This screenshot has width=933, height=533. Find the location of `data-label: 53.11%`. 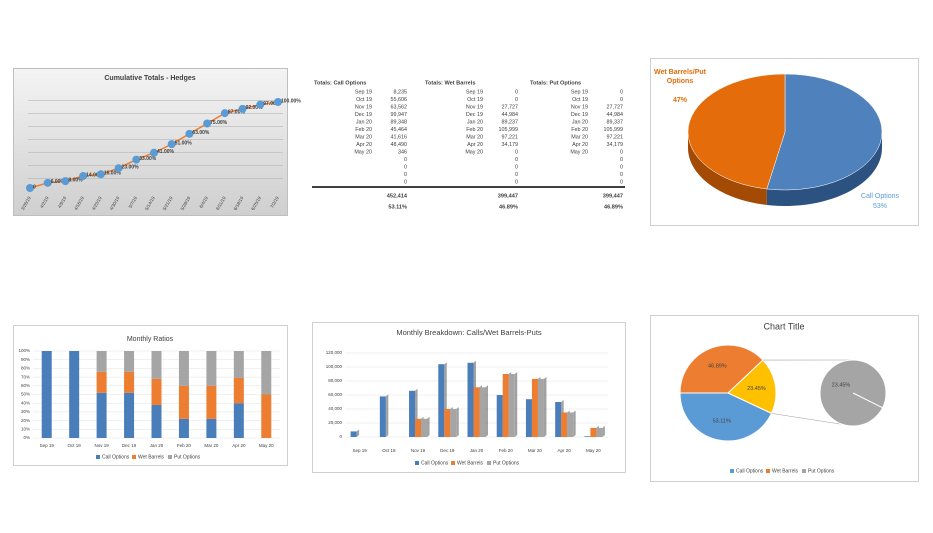

data-label: 53.11% is located at coordinates (722, 422).